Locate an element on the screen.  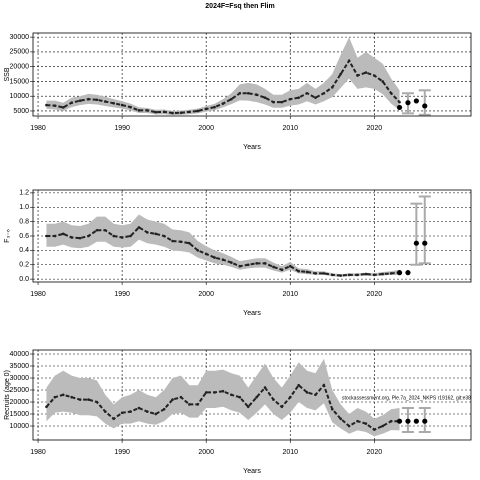
y-axis-label: Recruits (age 0) is located at coordinates (7, 395).